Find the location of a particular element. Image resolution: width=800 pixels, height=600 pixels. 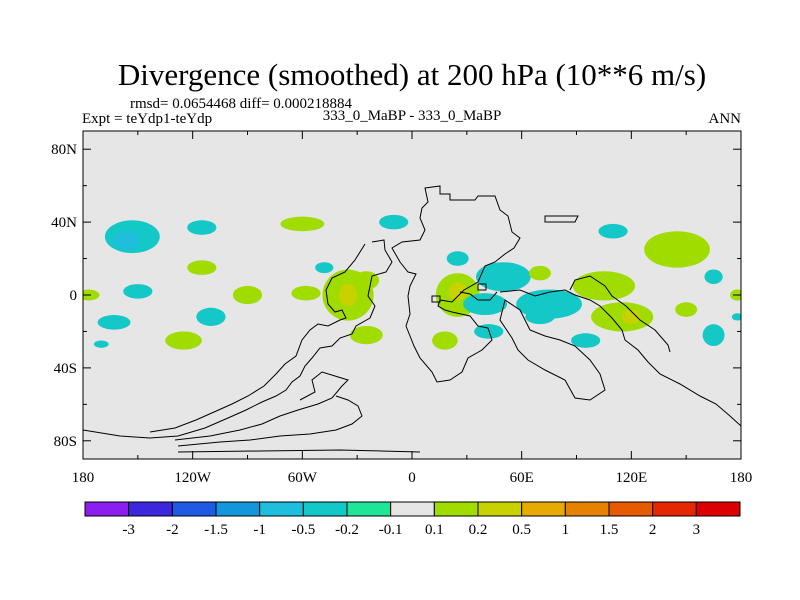

colorbar-label: -1.5 is located at coordinates (216, 530).